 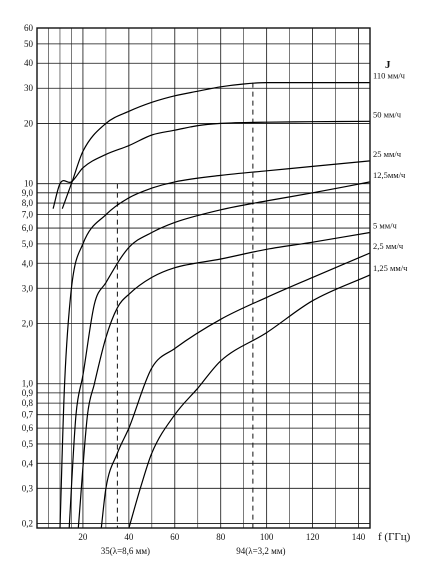 What do you see at coordinates (28, 463) in the screenshot?
I see `y-tick-label: 0,4` at bounding box center [28, 463].